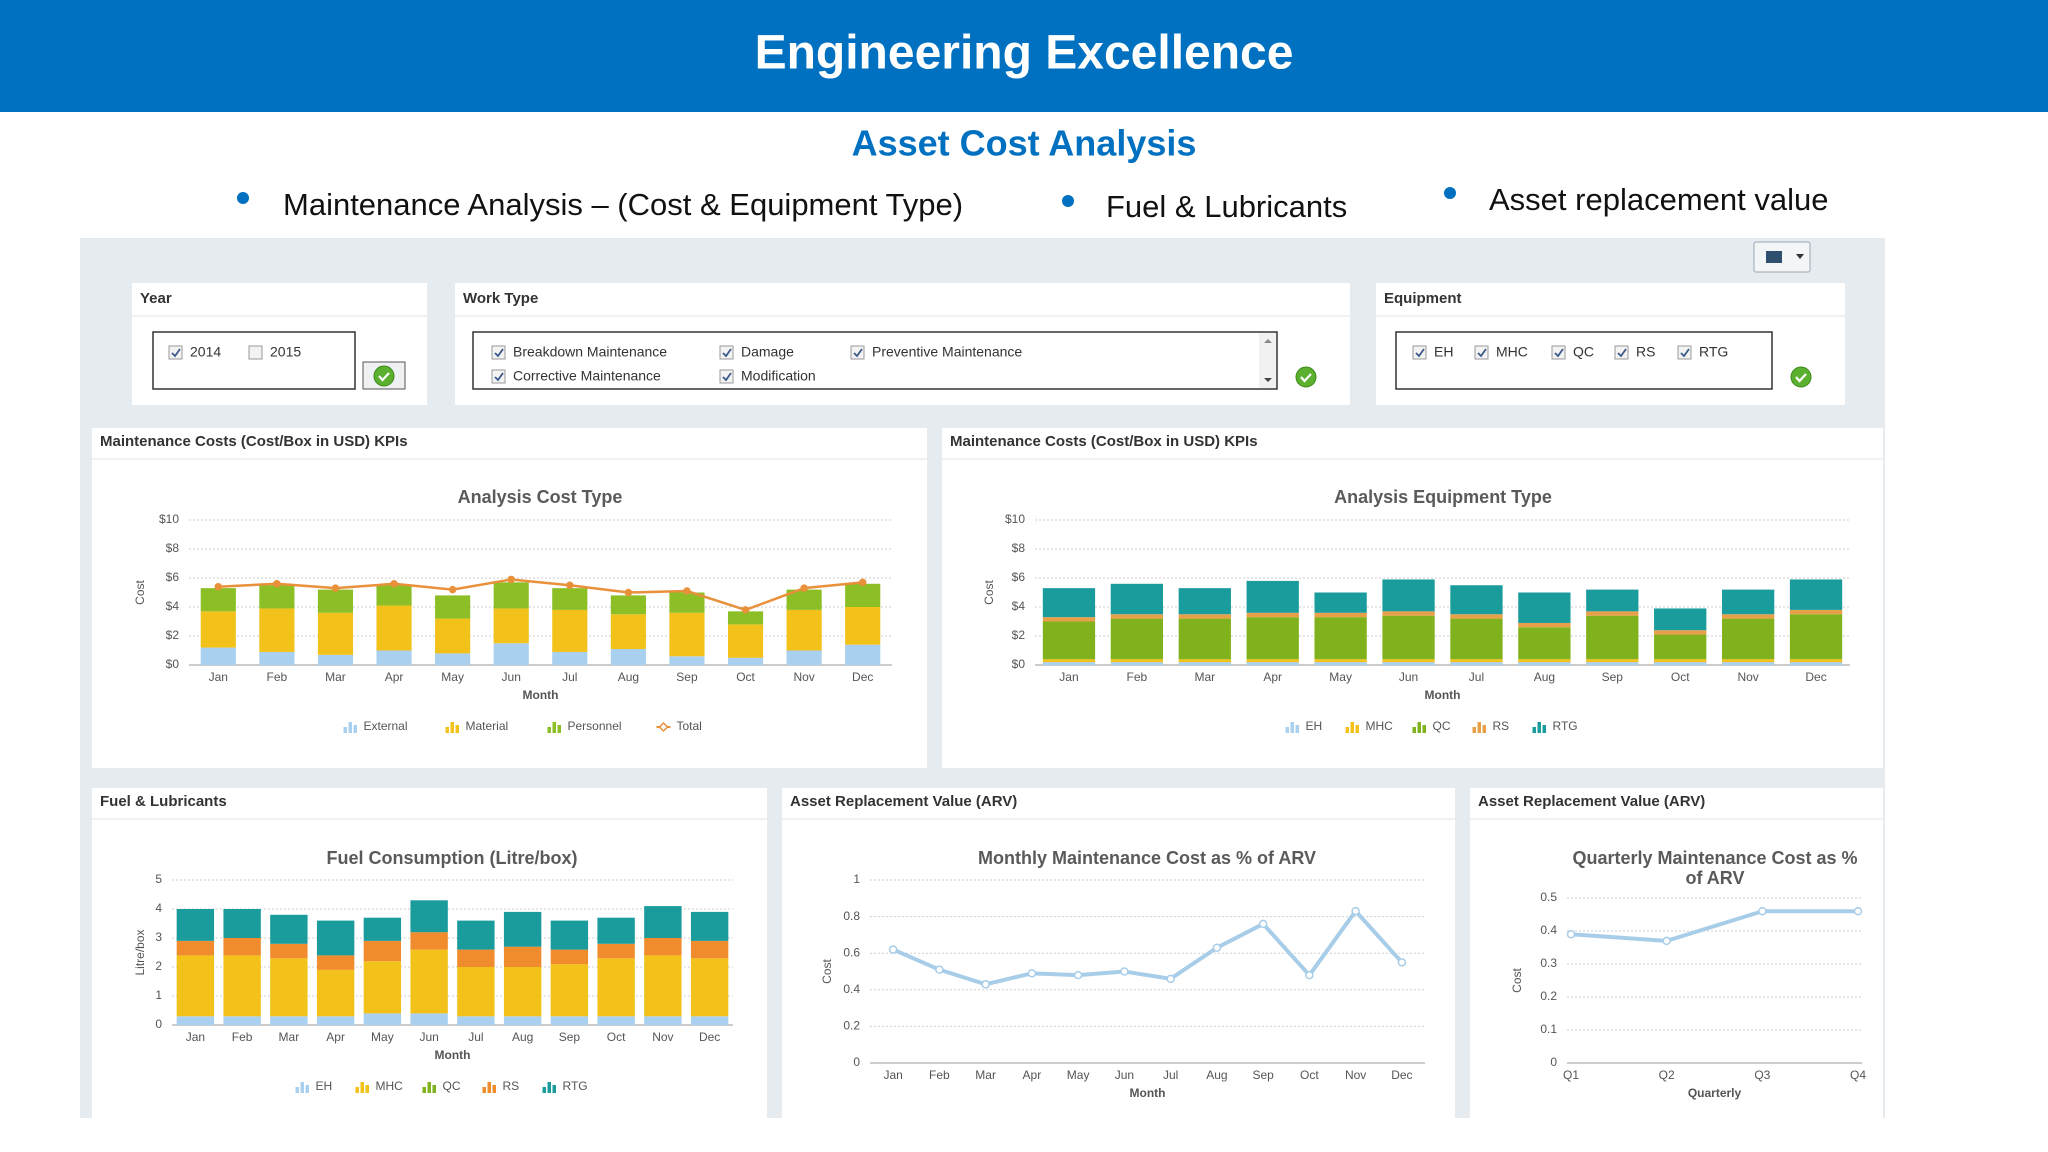  Describe the element at coordinates (875, 360) in the screenshot. I see `filter-box` at that location.